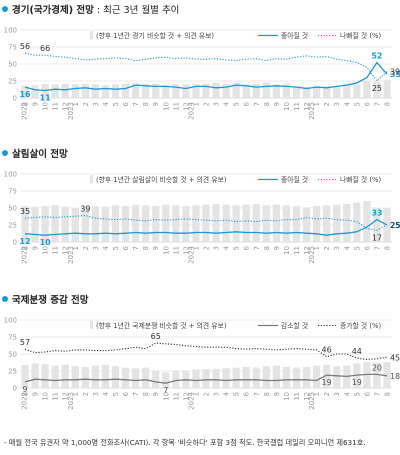  What do you see at coordinates (191, 110) in the screenshot?
I see `x-year-label: 2024` at bounding box center [191, 110].